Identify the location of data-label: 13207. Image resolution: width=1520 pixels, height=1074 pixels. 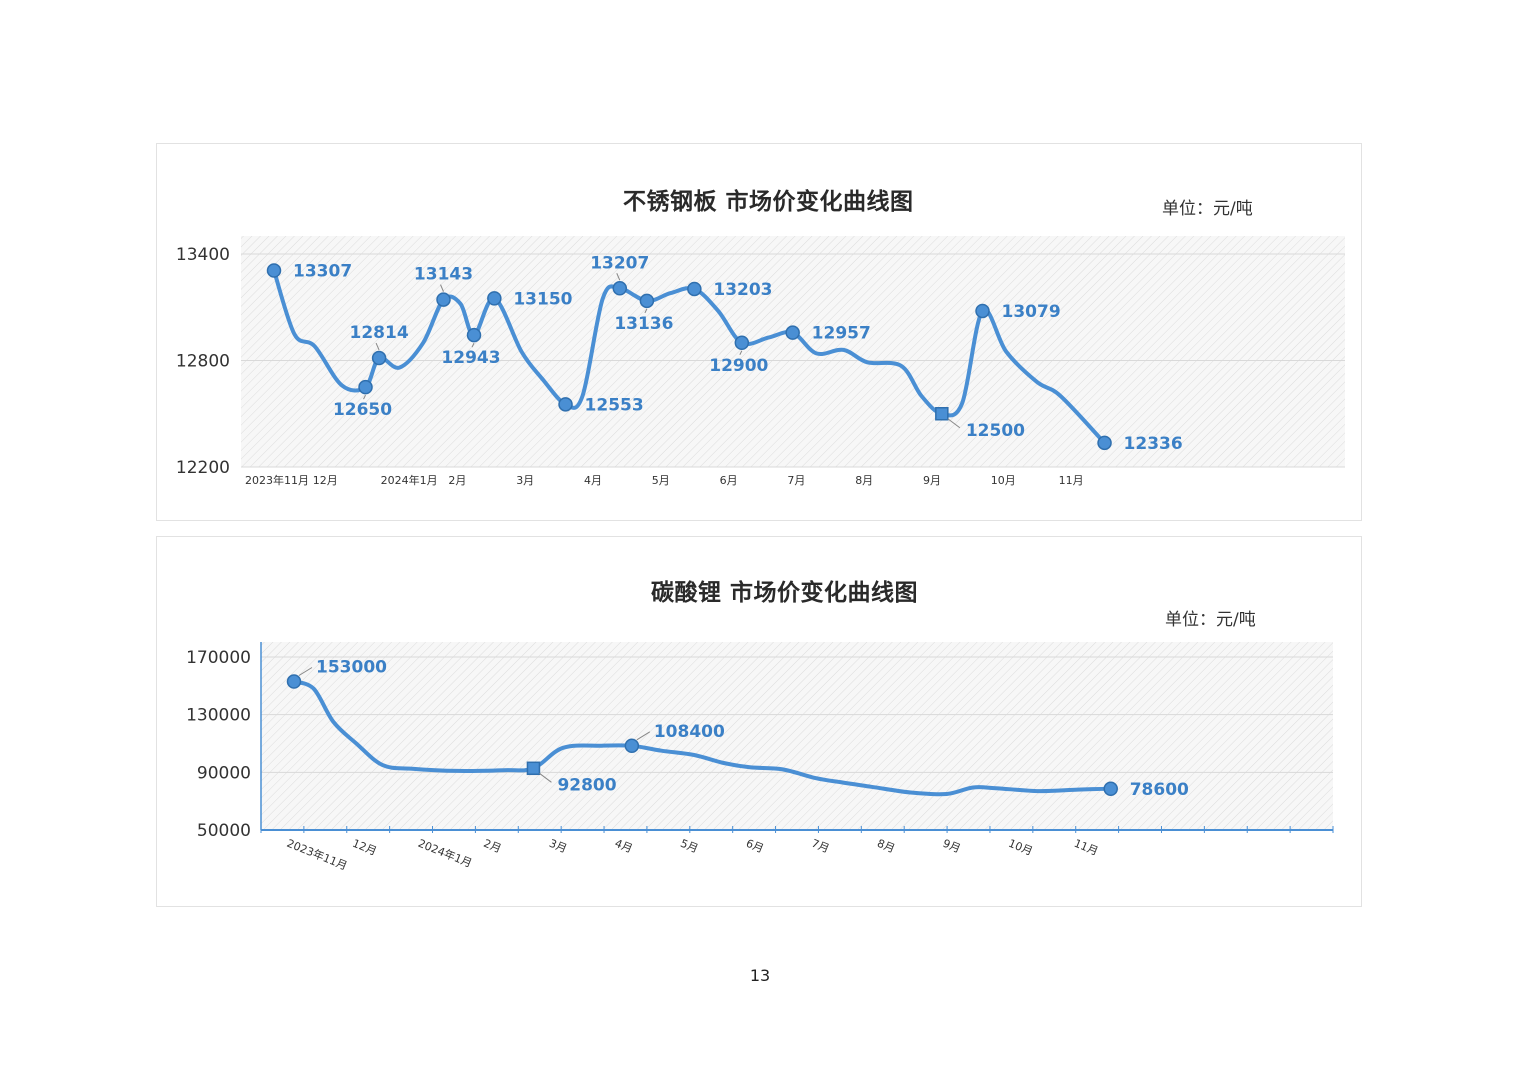
(619, 263).